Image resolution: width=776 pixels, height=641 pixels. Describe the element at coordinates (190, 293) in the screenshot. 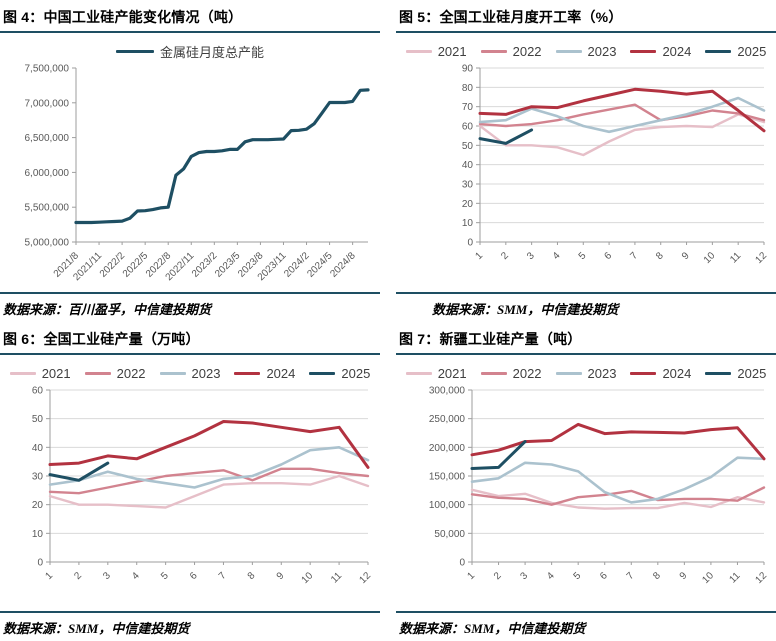

I see `figure-4-source-rule` at that location.